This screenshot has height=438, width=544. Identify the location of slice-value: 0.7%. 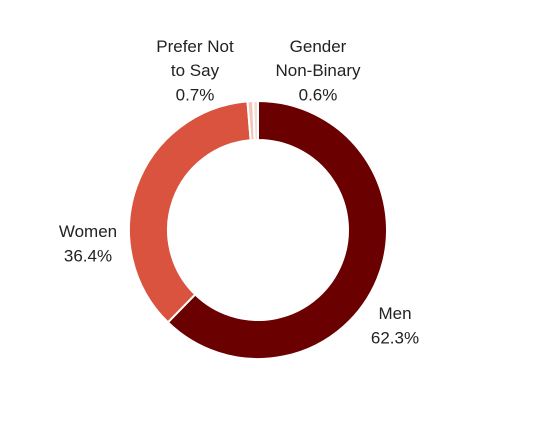
(195, 94).